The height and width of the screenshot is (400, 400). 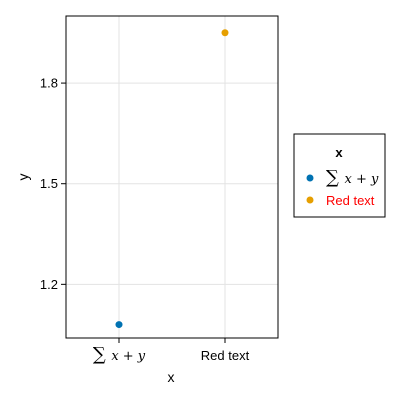 I want to click on legend-marker-red-text, so click(x=310, y=200).